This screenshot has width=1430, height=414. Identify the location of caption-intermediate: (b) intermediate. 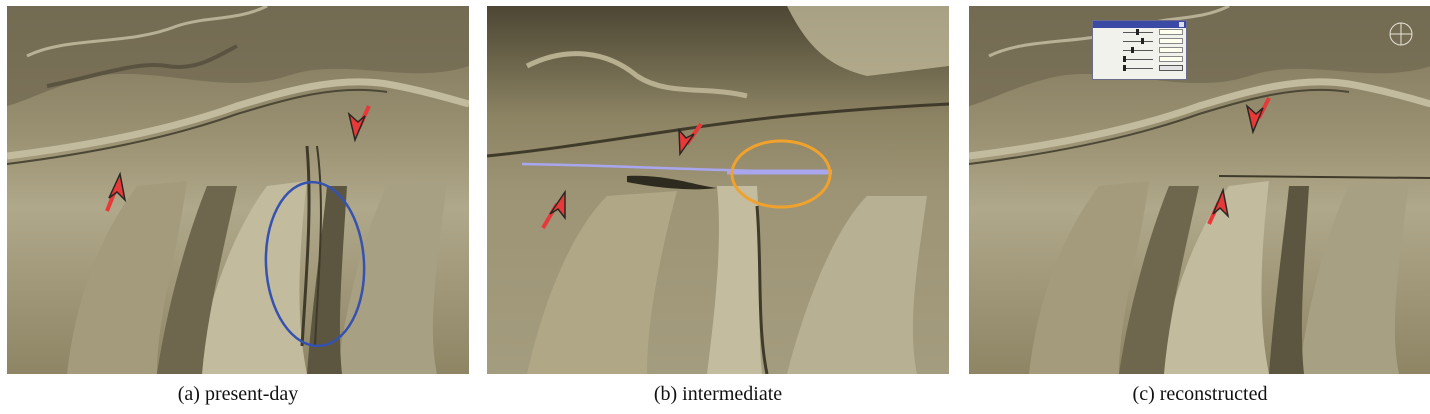
(718, 394).